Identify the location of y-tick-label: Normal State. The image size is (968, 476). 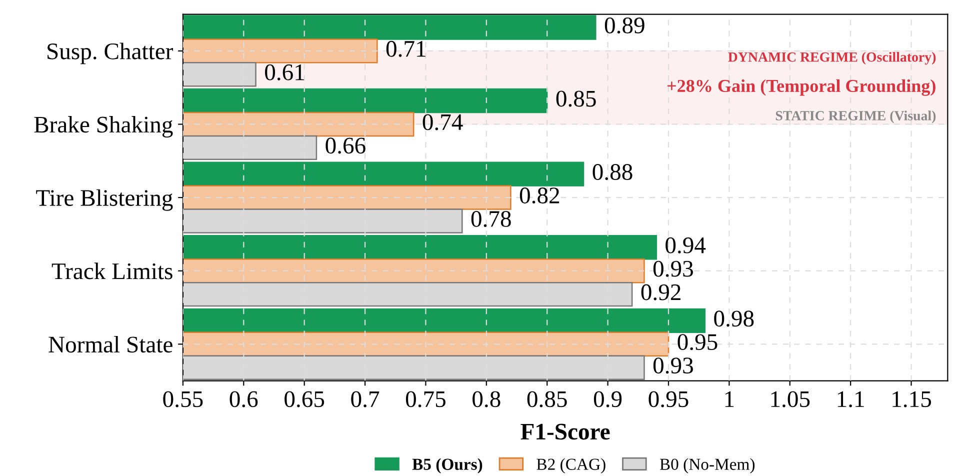
(110, 344).